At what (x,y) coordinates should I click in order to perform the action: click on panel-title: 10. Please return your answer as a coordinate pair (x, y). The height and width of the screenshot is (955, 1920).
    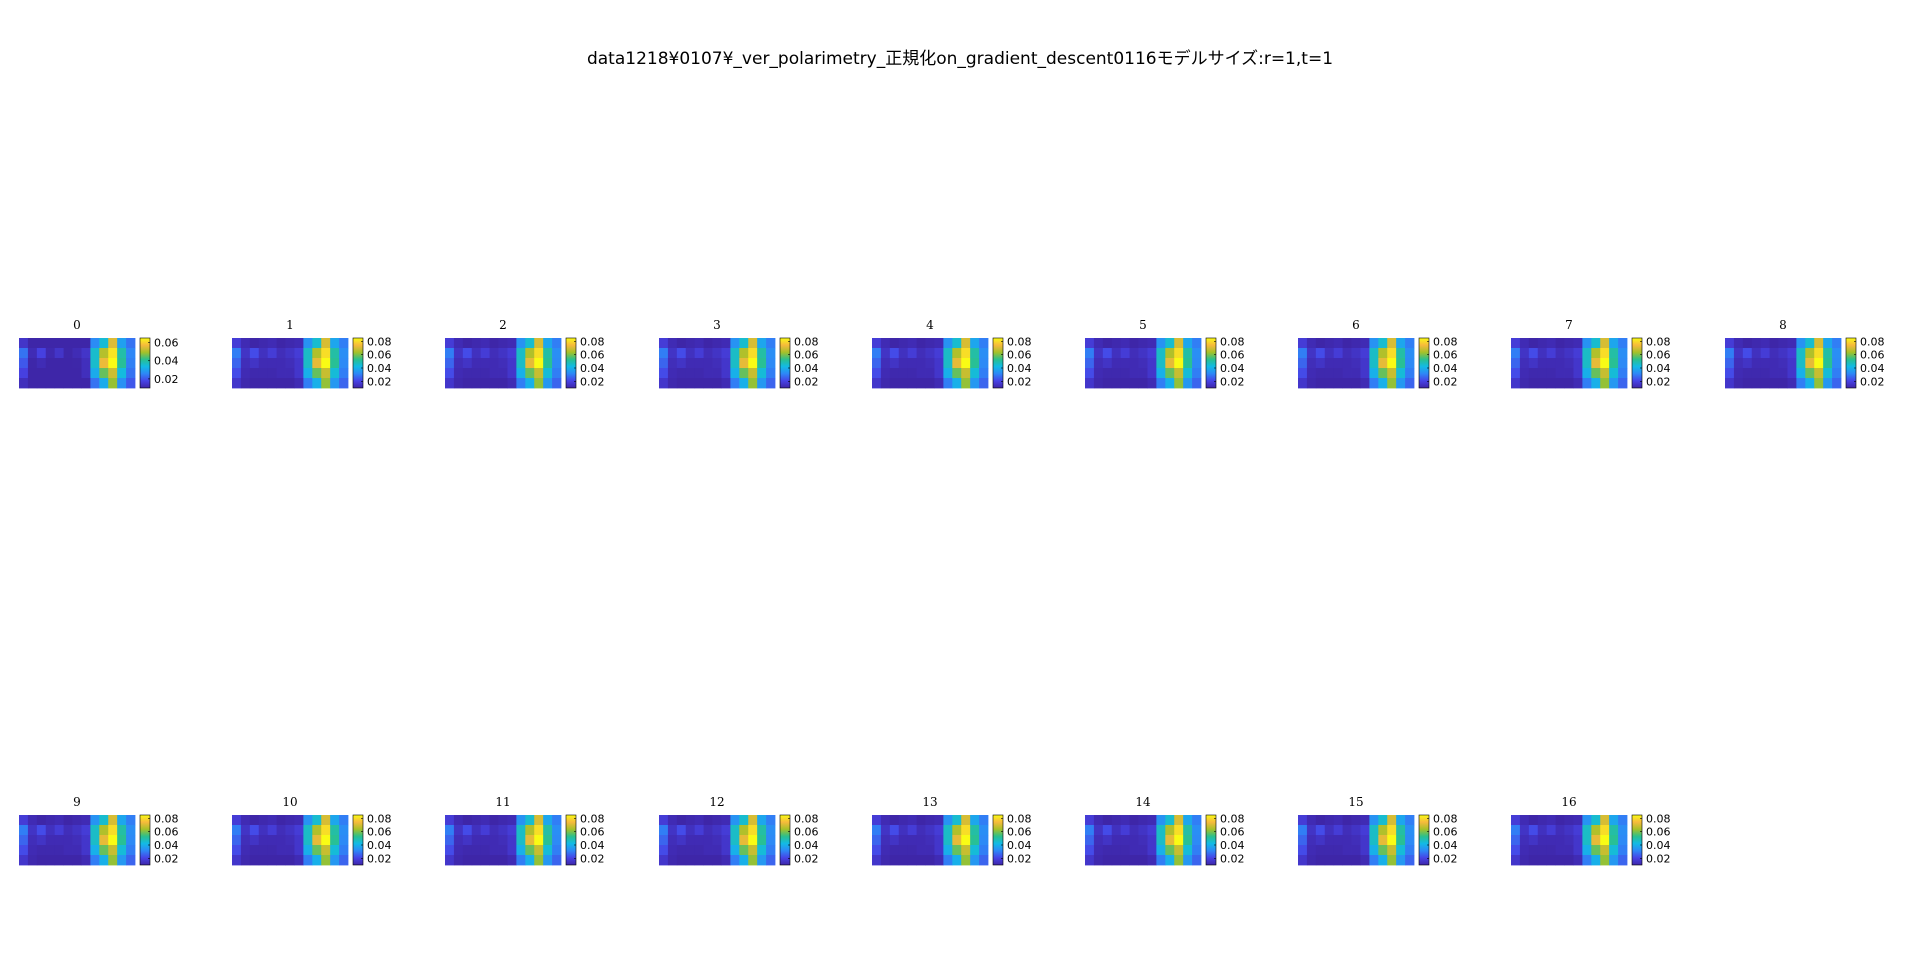
    Looking at the image, I should click on (290, 802).